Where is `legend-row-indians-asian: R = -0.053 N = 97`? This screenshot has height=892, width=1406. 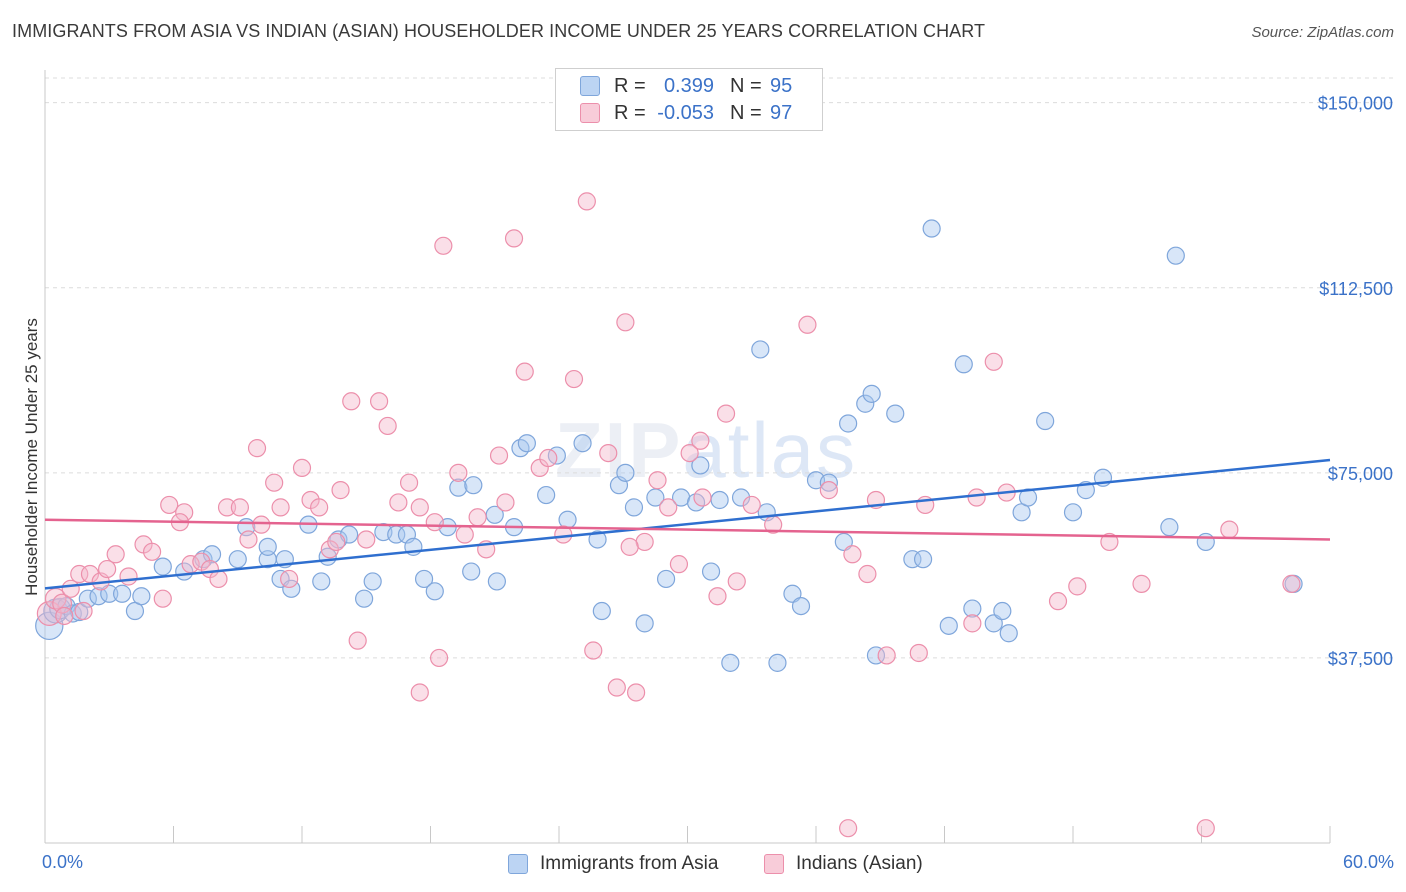
legend-row-indians-asian: R = -0.053 N = 97 is located at coordinates (686, 113).